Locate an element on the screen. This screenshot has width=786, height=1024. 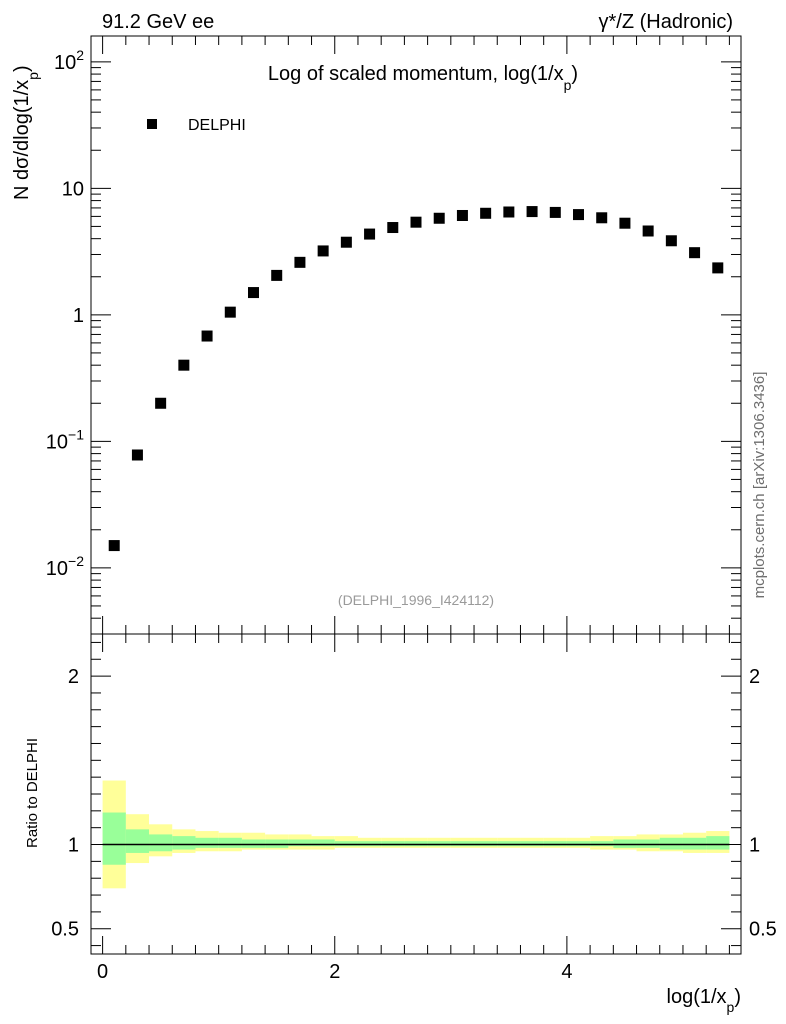
ratio-y-tick-label-right: 0.5 is located at coordinates (763, 930).